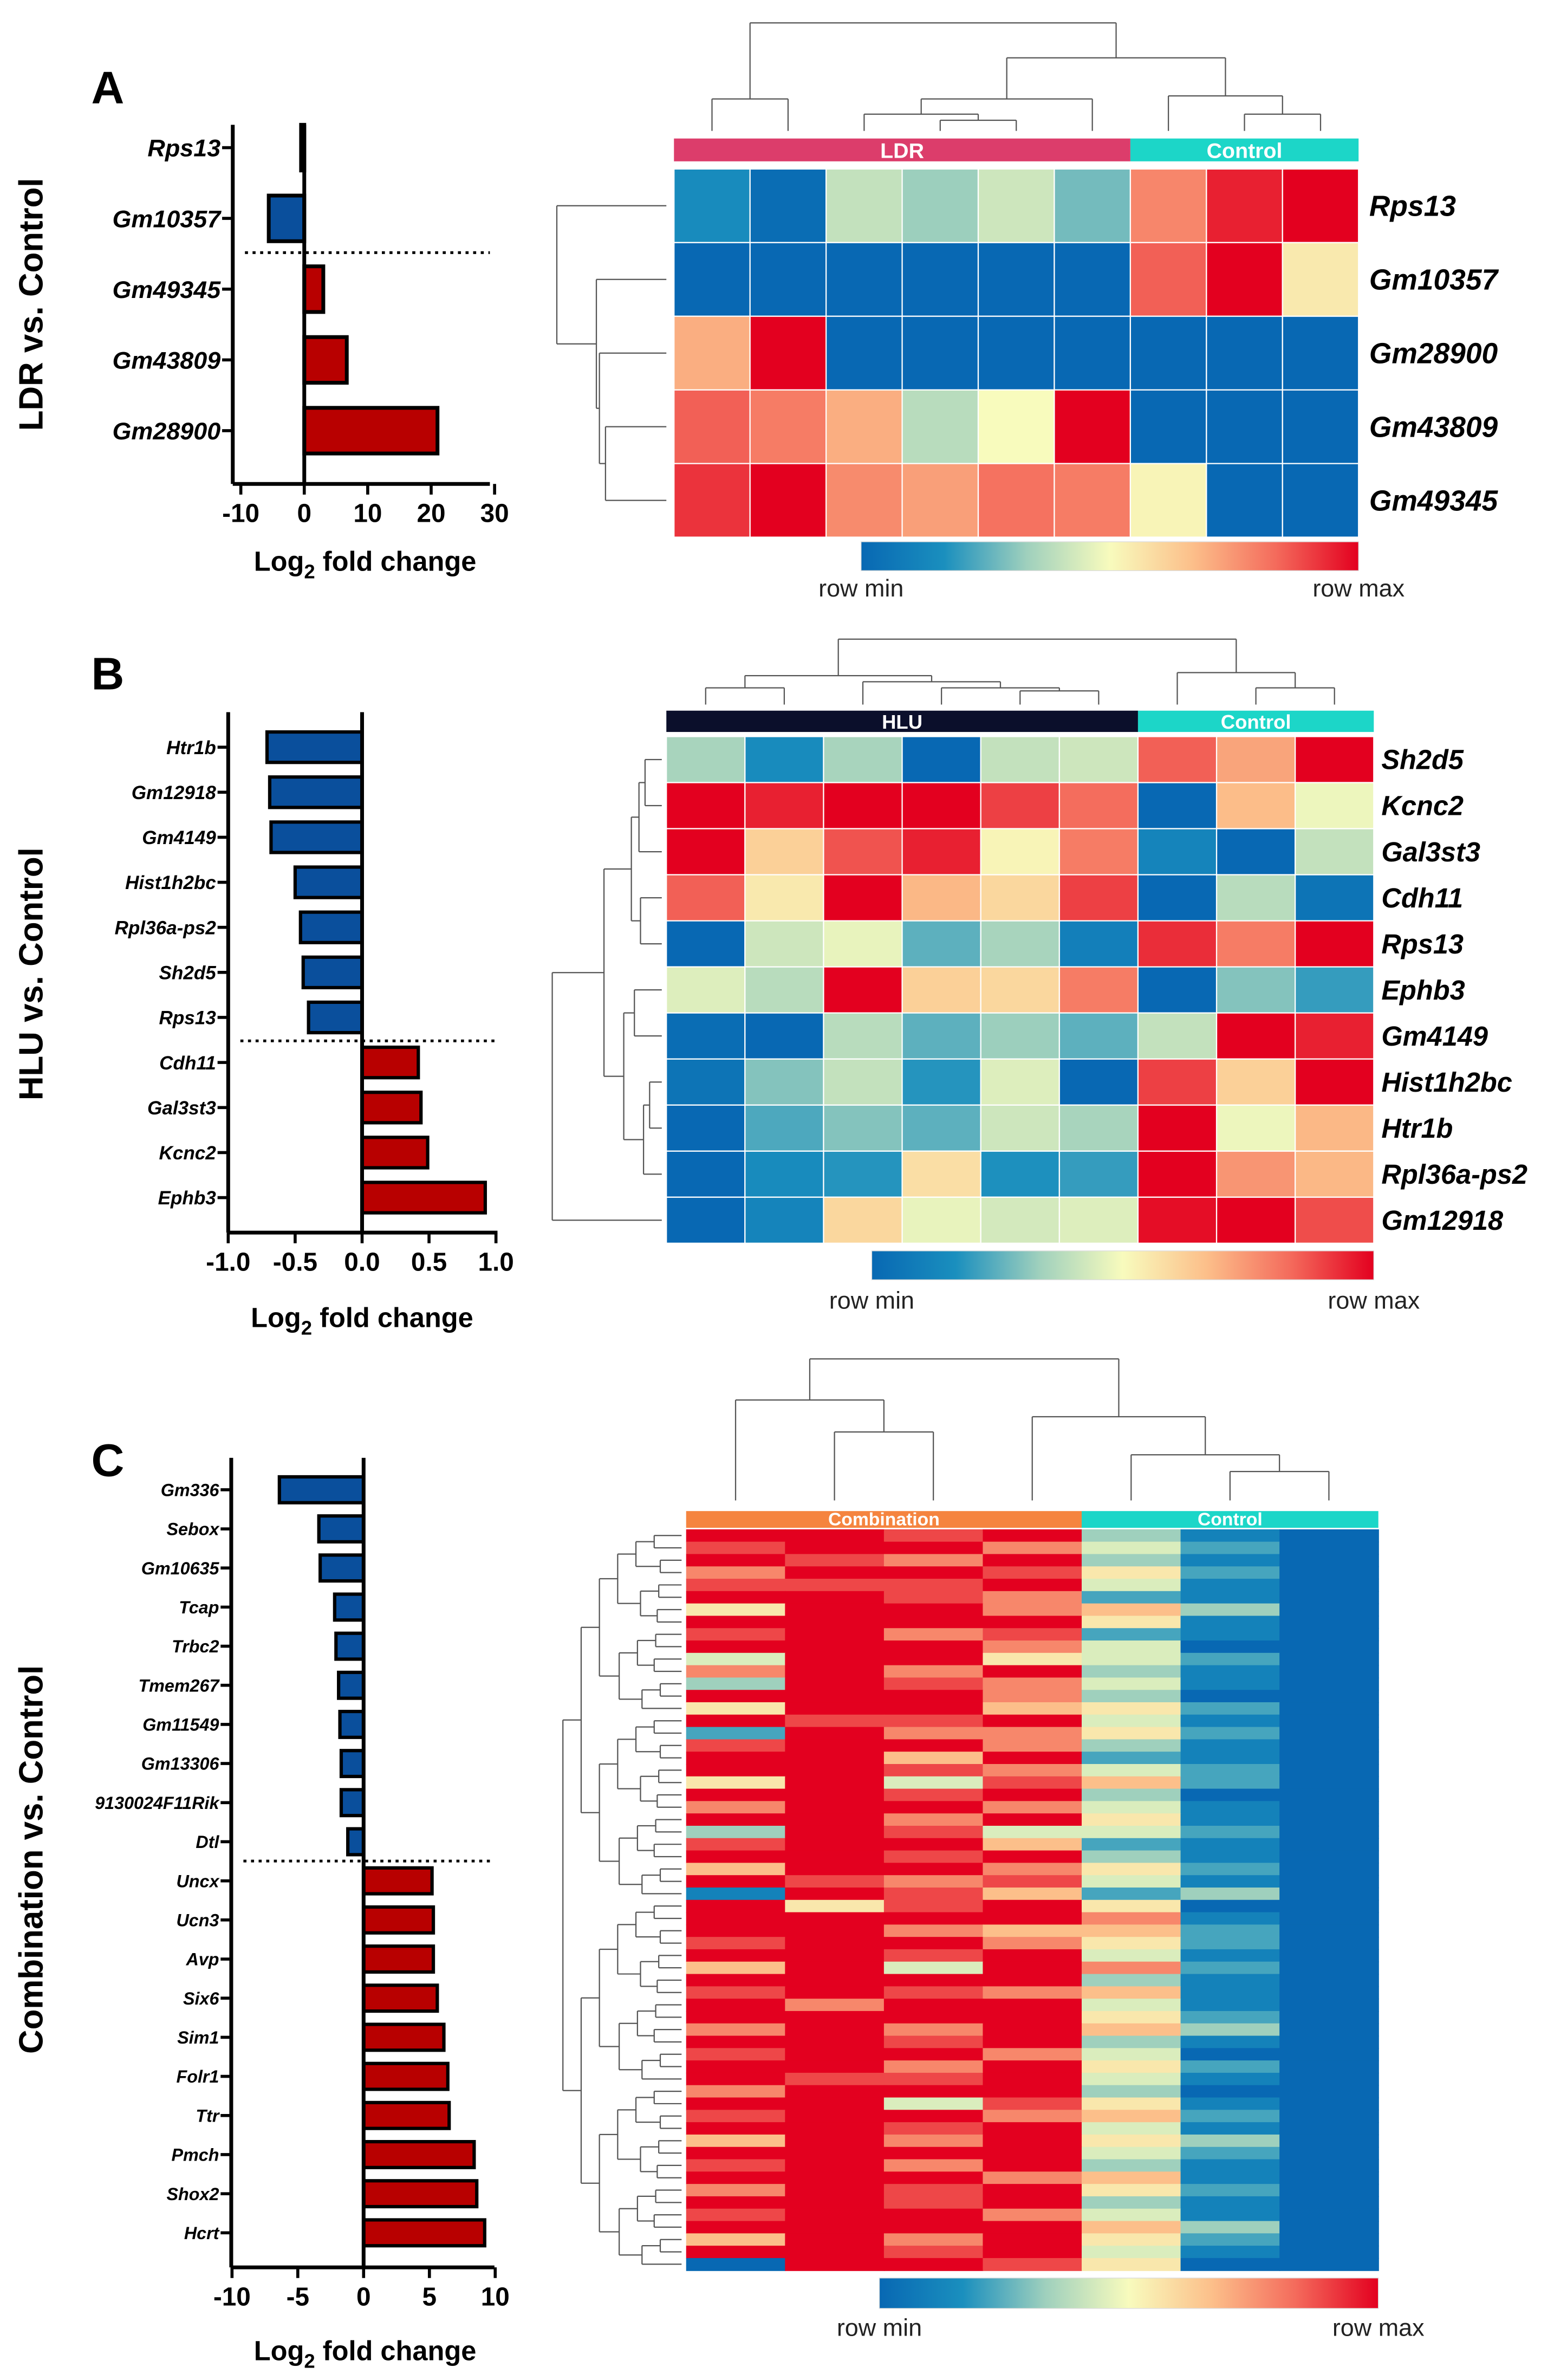  I want to click on gene-label: Hist1h2bc, so click(171, 883).